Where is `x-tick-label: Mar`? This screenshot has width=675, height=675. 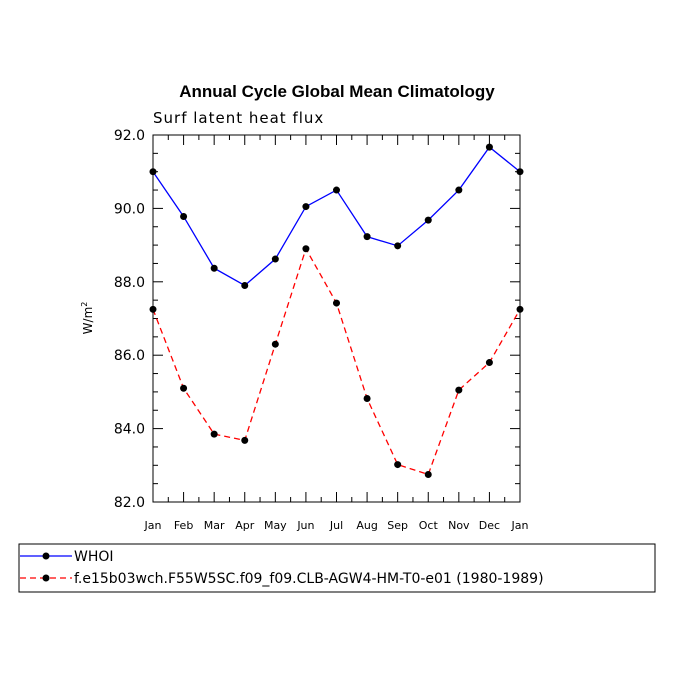 x-tick-label: Mar is located at coordinates (214, 525).